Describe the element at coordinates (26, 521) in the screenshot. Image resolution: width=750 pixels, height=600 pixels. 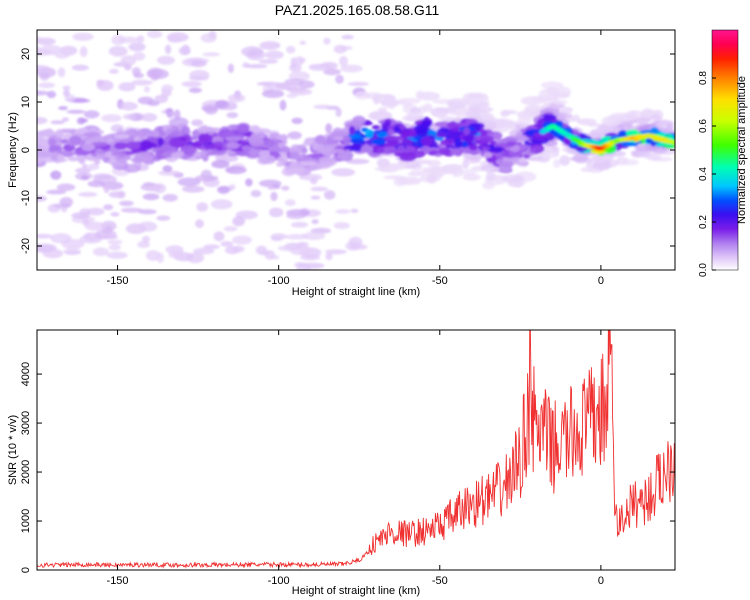
I see `y-tick-label: 1000` at that location.